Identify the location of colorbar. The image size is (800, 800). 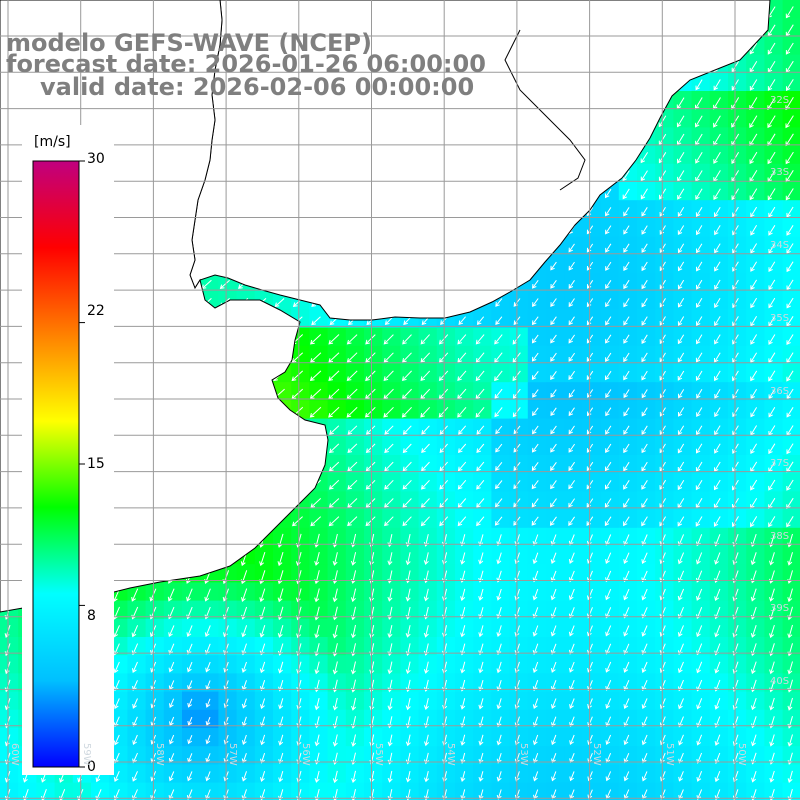
(68, 450).